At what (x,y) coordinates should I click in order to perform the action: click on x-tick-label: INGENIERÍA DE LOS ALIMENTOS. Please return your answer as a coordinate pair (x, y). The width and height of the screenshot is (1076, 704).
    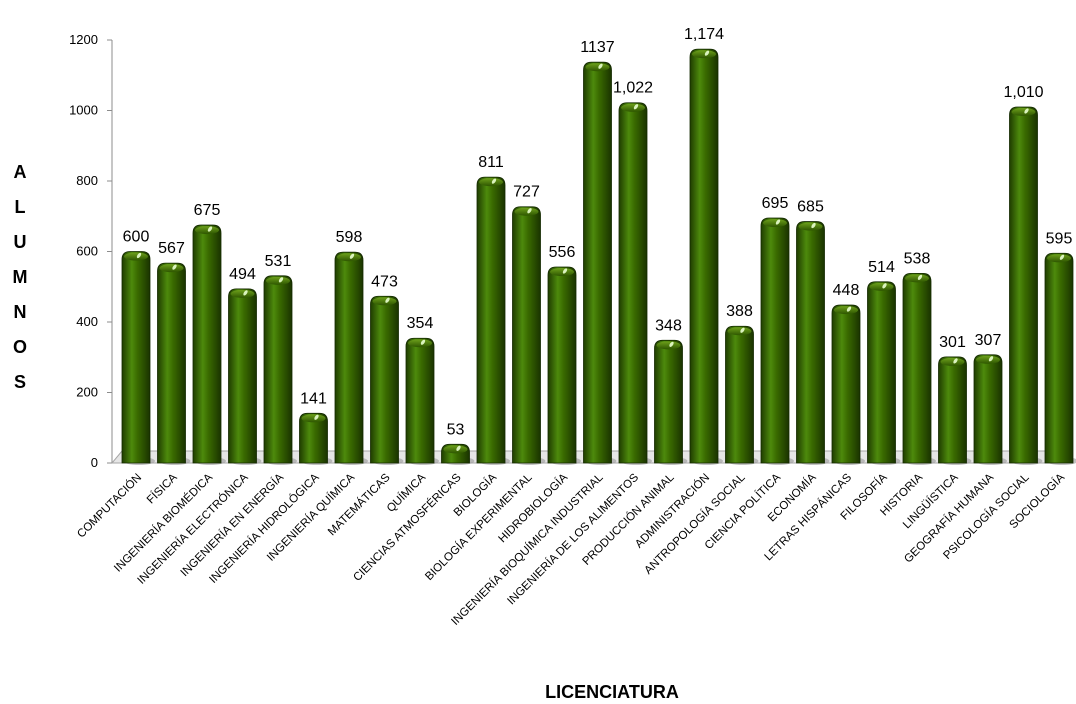
    Looking at the image, I should click on (573, 539).